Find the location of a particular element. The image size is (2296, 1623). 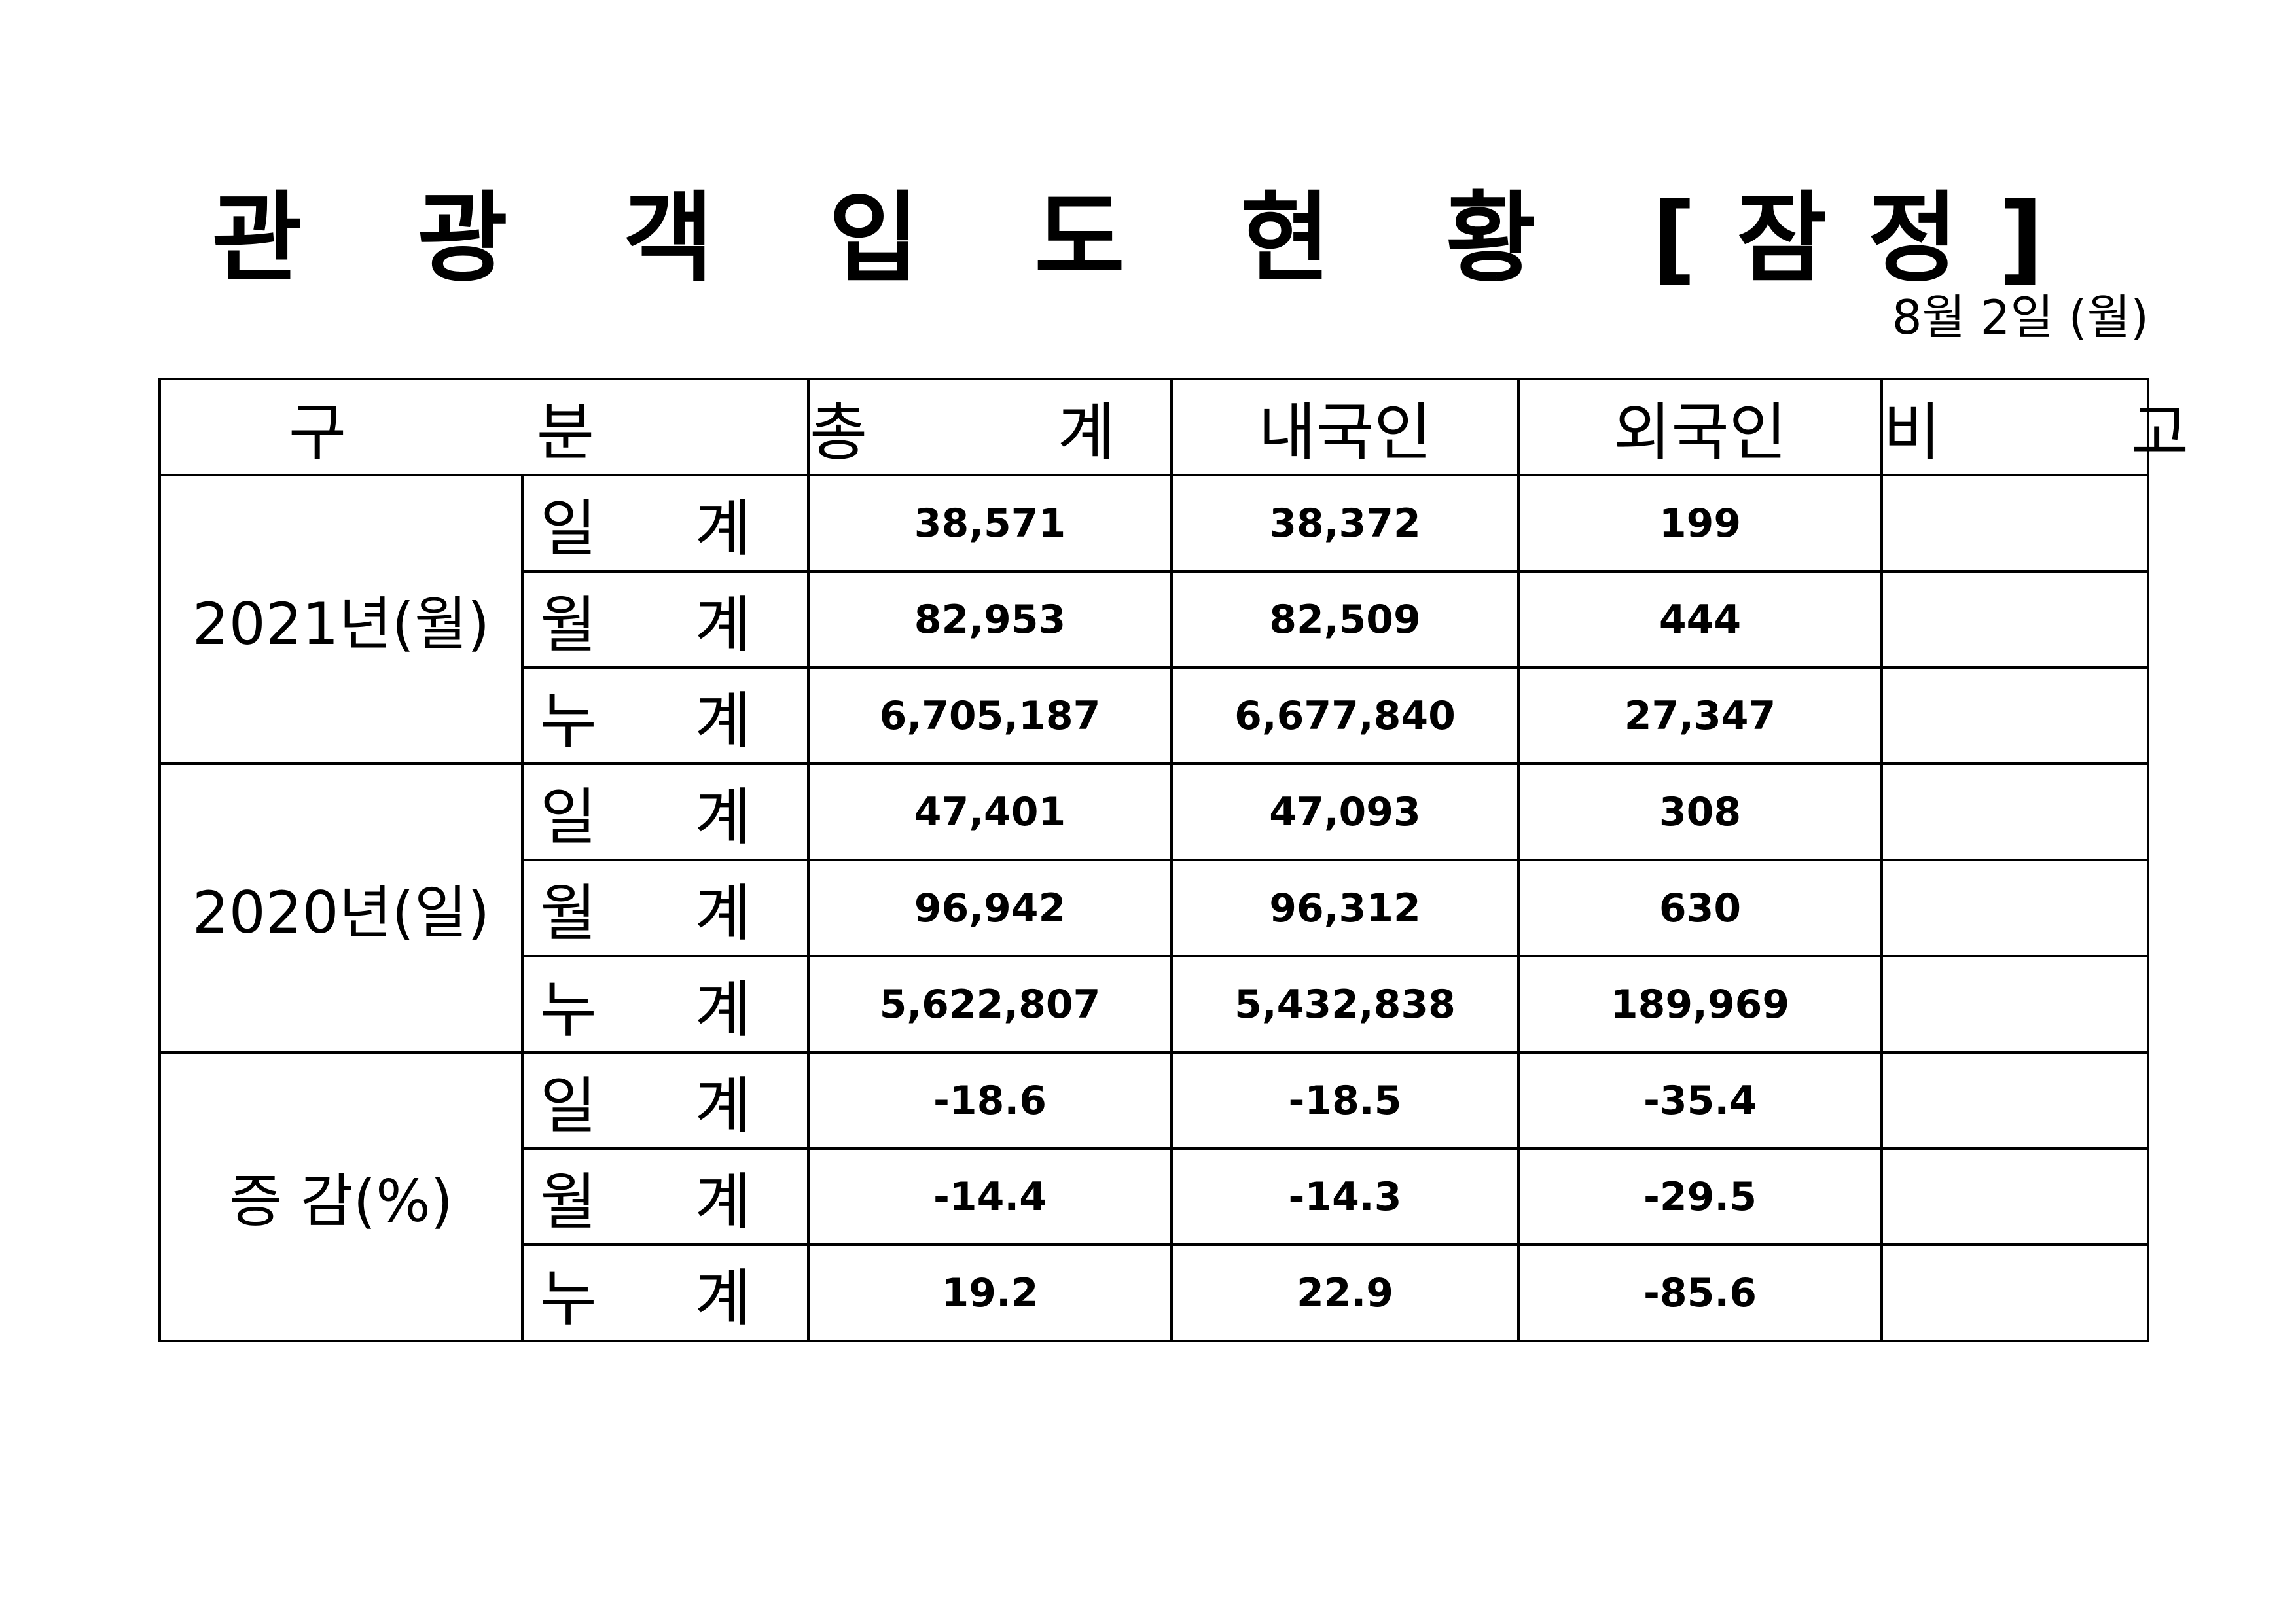

table-row: 월 계 96,942 96,312 630 is located at coordinates (1154, 908).